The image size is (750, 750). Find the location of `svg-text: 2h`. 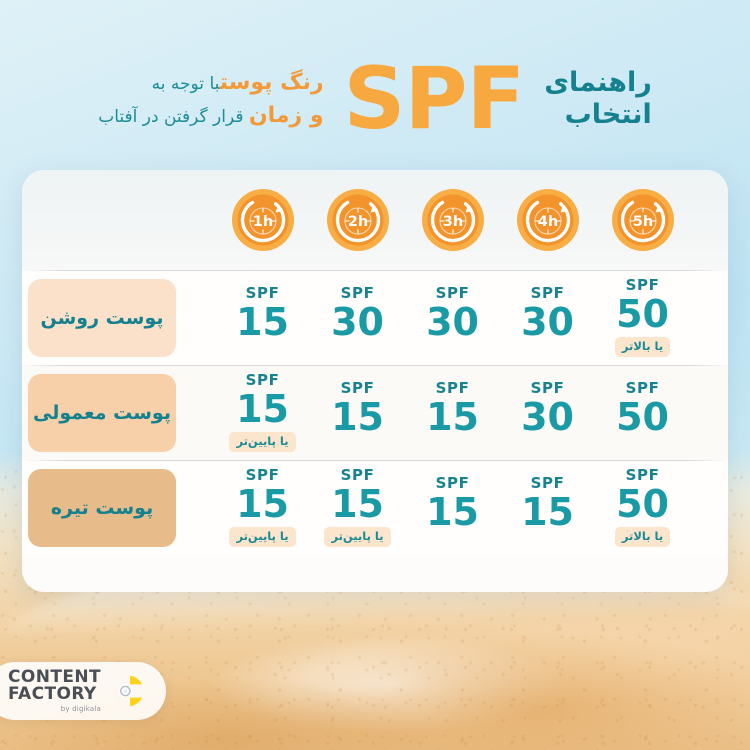

svg-text: 2h is located at coordinates (357, 222).